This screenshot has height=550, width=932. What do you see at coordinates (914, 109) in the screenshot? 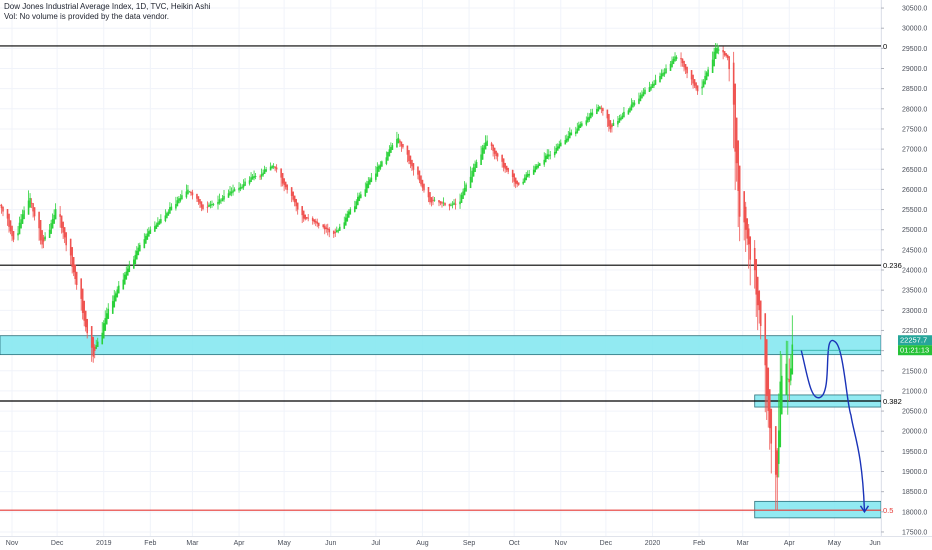
I see `y-tick-label: 28000.0` at bounding box center [914, 109].